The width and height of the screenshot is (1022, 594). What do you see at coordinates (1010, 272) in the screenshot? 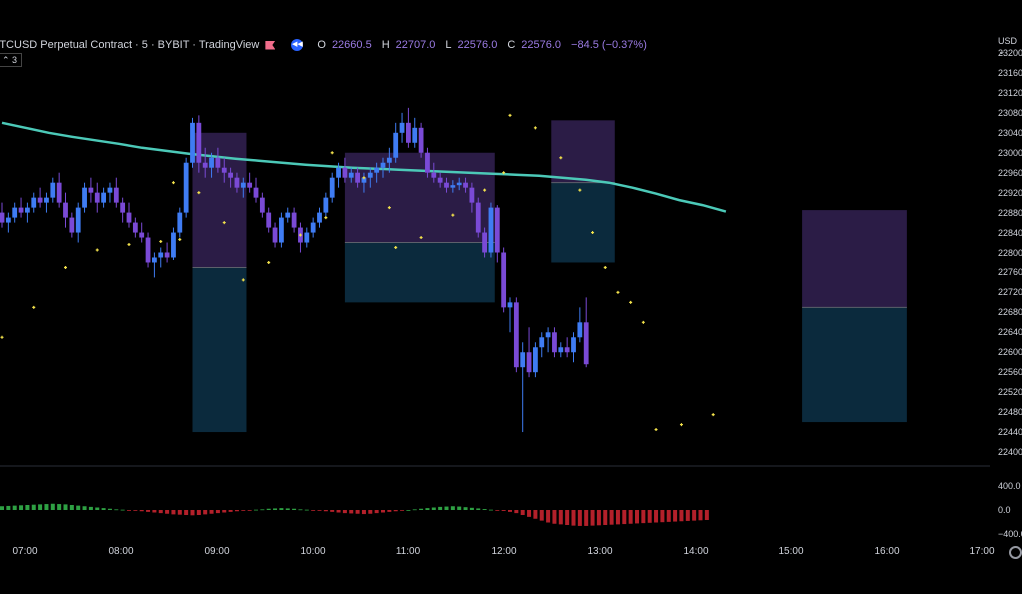
I see `price-axis-label: 22760` at bounding box center [1010, 272].